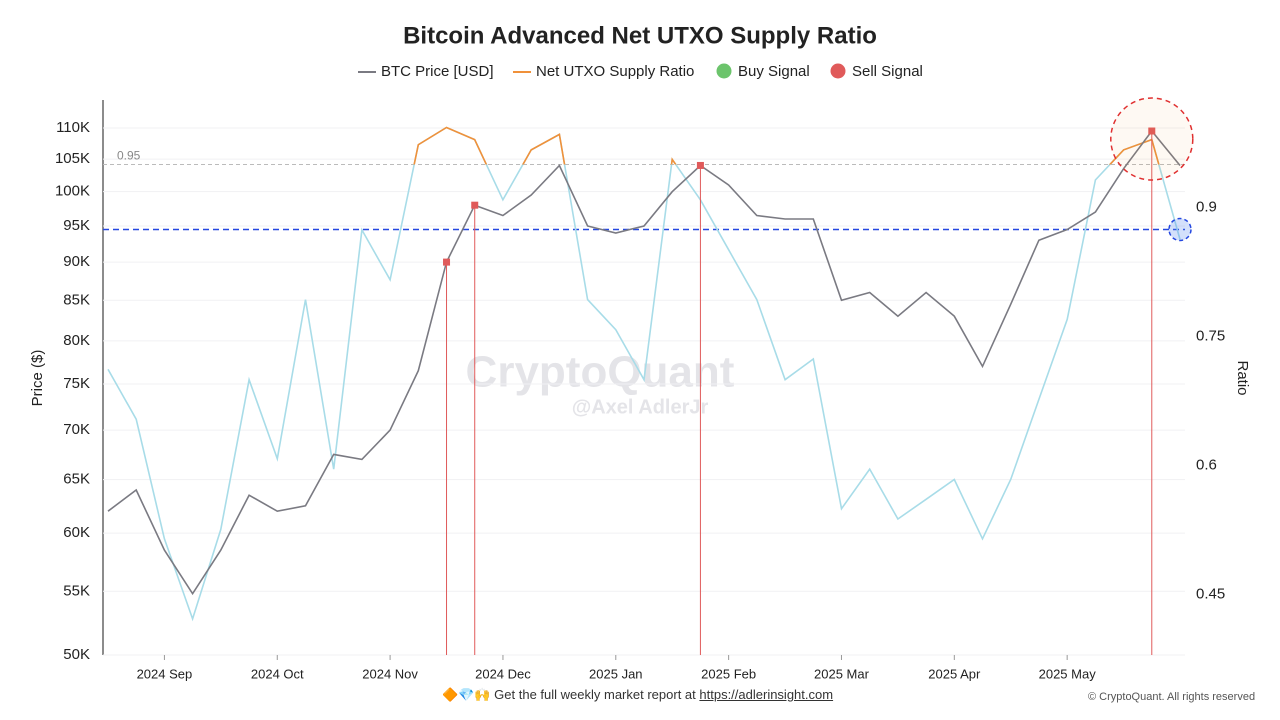 Image resolution: width=1280 pixels, height=720 pixels. What do you see at coordinates (615, 71) in the screenshot?
I see `legend-label: Net UTXO Supply Ratio` at bounding box center [615, 71].